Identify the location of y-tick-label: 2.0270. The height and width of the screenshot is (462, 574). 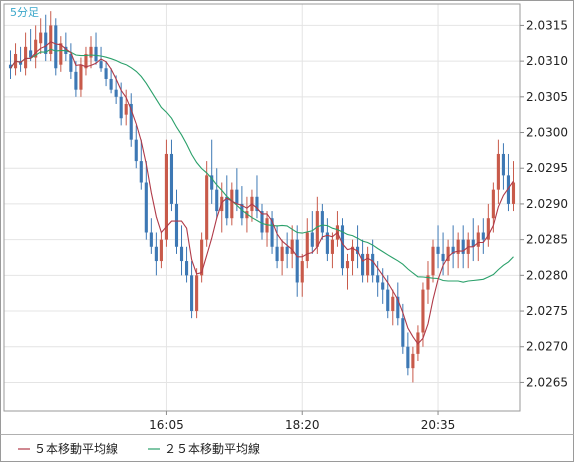
(547, 347).